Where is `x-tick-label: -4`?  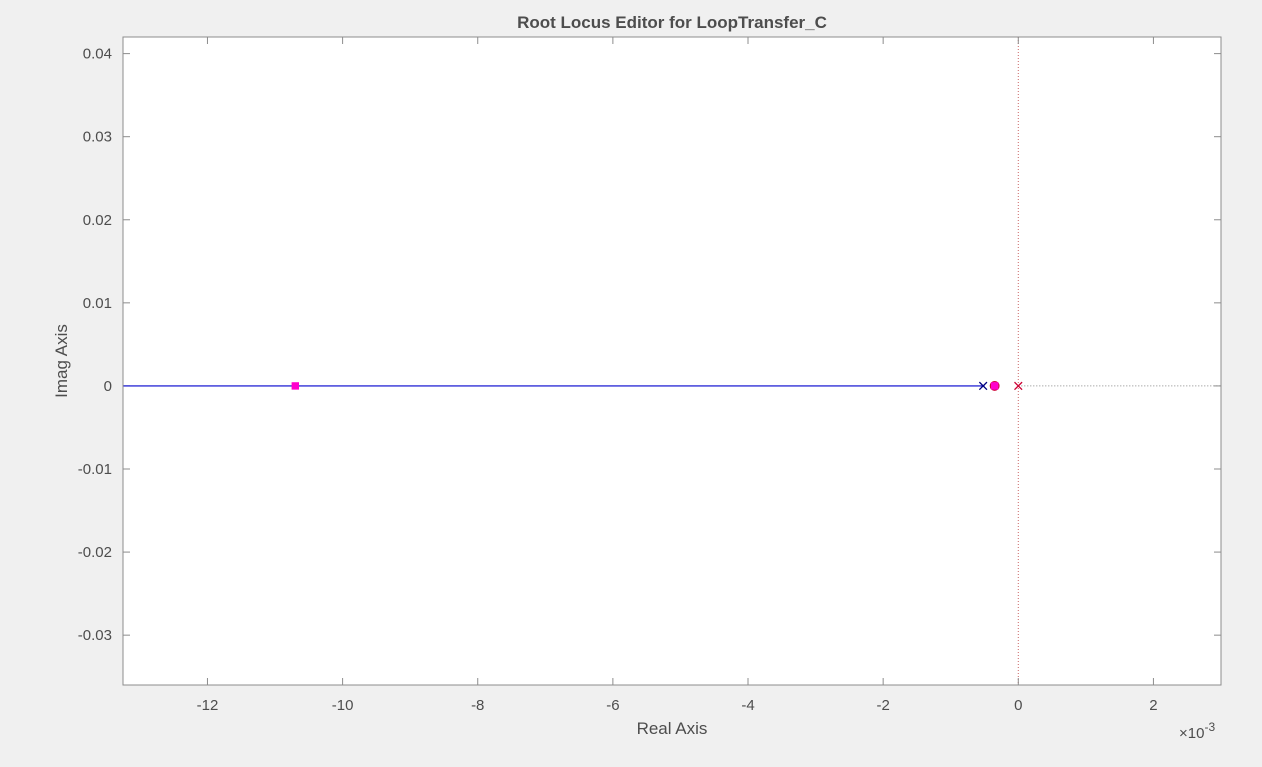
x-tick-label: -4 is located at coordinates (747, 705).